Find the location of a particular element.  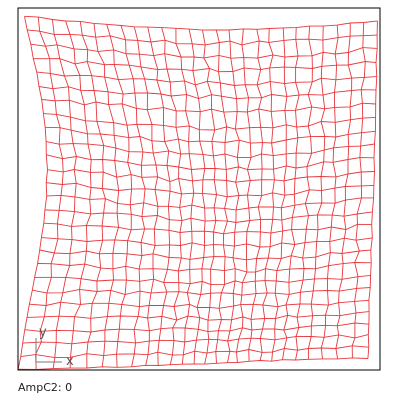

status-readout: AmpC2: 0 is located at coordinates (45, 387).